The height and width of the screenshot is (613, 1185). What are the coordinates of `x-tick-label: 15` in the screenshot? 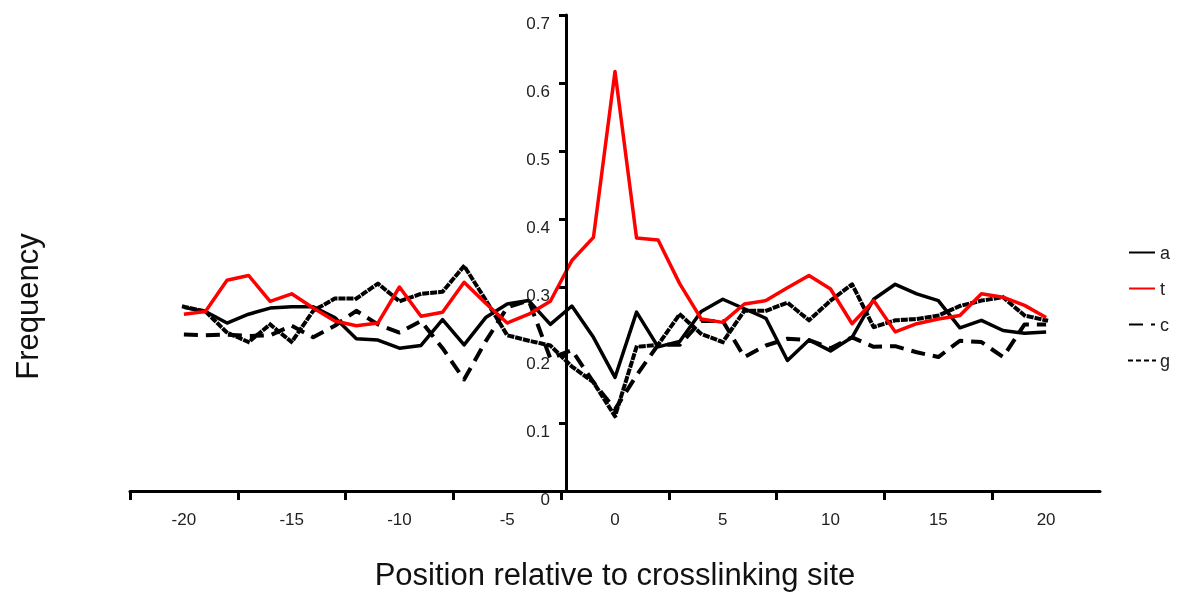 It's located at (938, 519).